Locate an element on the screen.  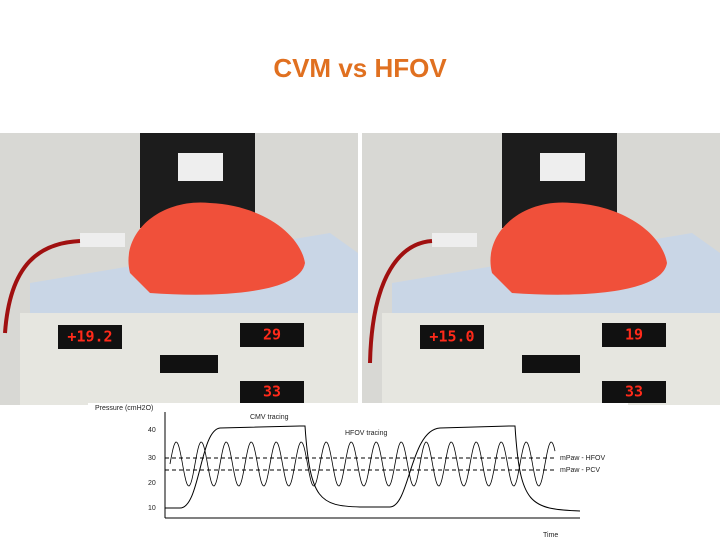
level-label: mPaw - HFOV is located at coordinates (582, 458).